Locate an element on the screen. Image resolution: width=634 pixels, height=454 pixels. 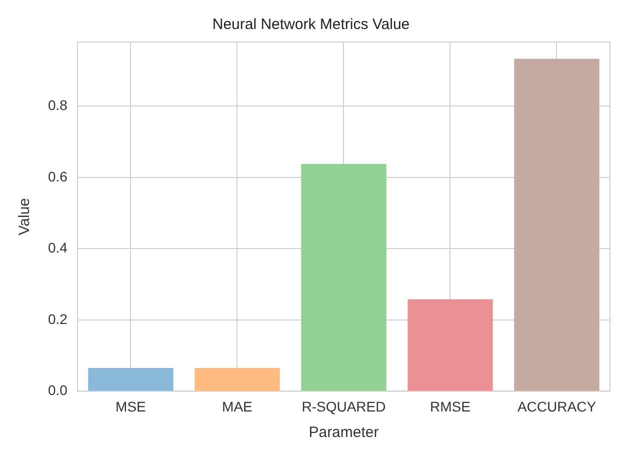
y-tick-label: 0.0 is located at coordinates (58, 390).